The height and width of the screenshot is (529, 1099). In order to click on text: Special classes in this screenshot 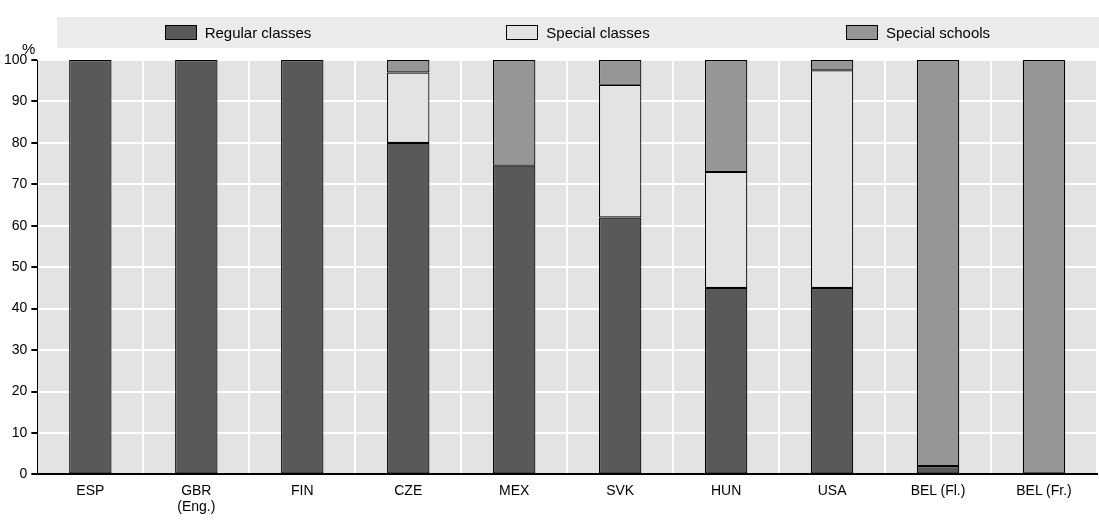, I will do `click(598, 32)`.